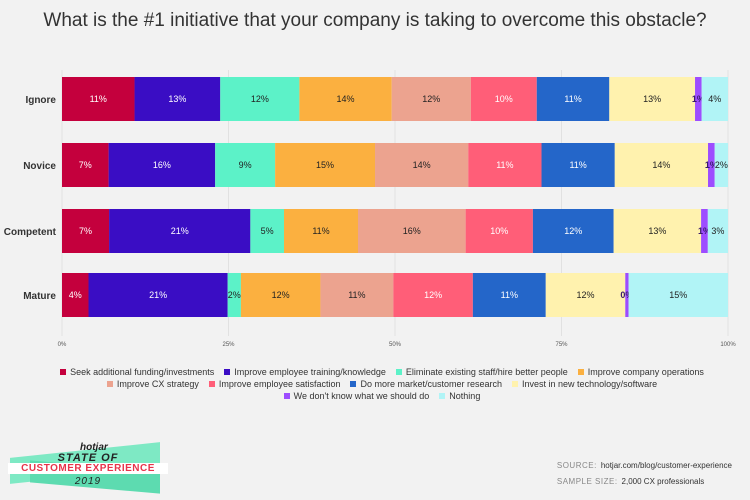 The width and height of the screenshot is (750, 500). I want to click on legend-item: Invest in new technology/software, so click(584, 384).